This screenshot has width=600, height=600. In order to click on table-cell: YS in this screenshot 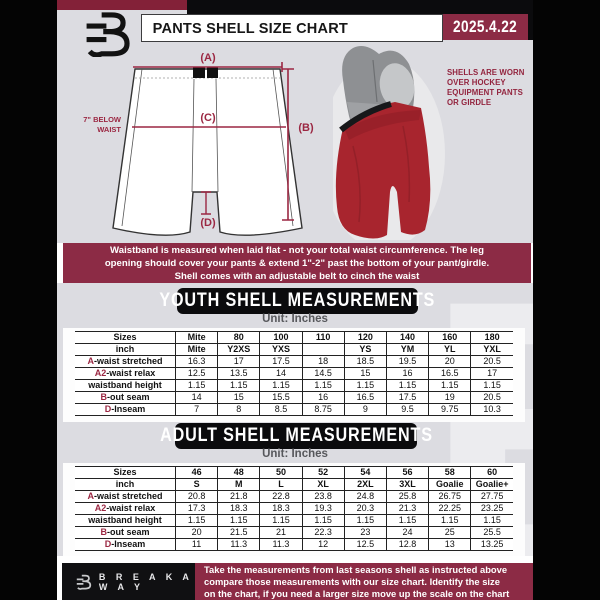, I will do `click(365, 349)`.